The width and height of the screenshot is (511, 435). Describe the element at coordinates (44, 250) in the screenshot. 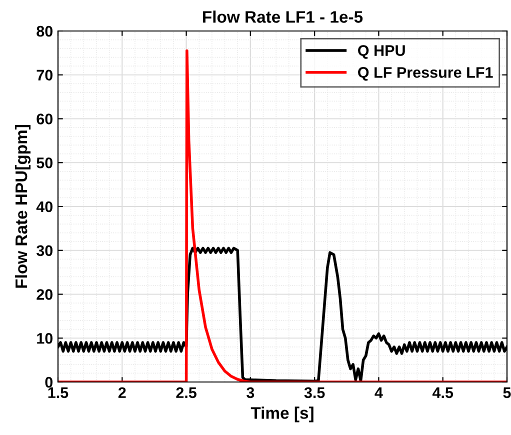

I see `y-tick-label: 30` at that location.